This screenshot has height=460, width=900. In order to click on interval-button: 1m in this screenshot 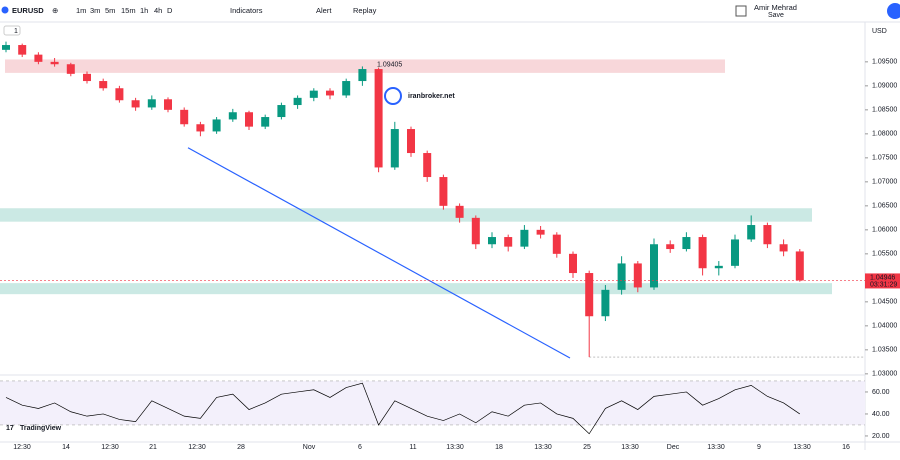, I will do `click(81, 10)`.